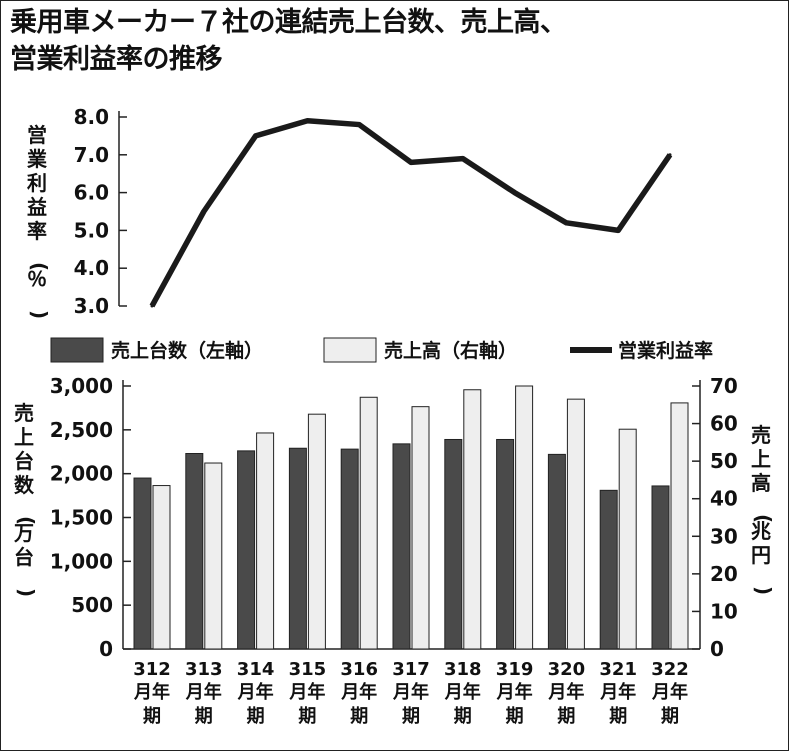 Image resolution: width=789 pixels, height=751 pixels. Describe the element at coordinates (77, 350) in the screenshot. I see `legend-swatch-units` at that location.